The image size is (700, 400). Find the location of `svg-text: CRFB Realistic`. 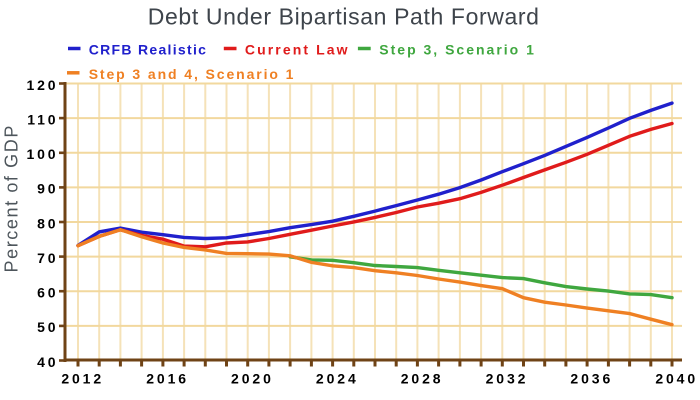

svg-text: CRFB Realistic is located at coordinates (148, 50).